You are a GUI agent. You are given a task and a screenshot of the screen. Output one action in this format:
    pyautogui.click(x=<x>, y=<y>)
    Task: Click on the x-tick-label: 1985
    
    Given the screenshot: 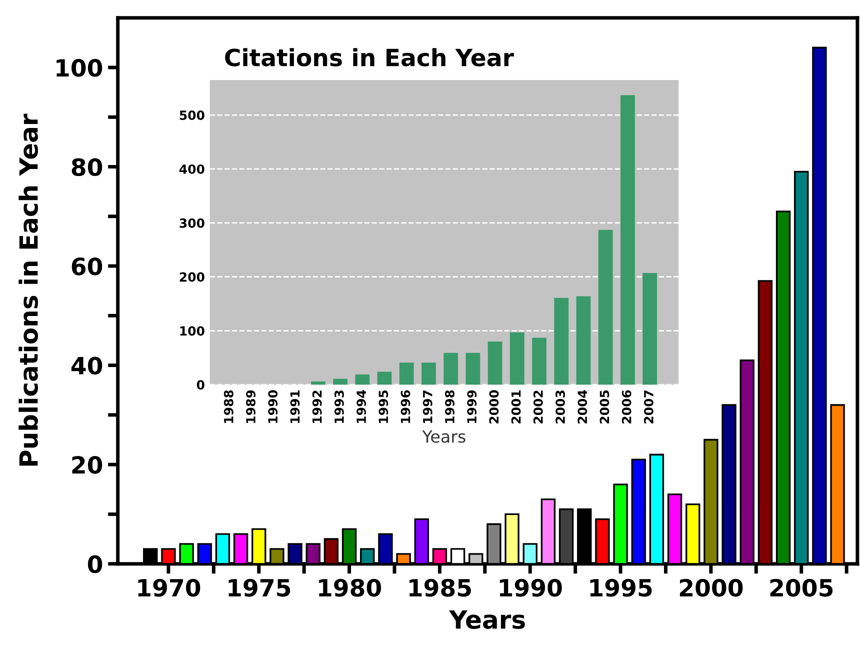 What is the action you would take?
    pyautogui.click(x=440, y=587)
    